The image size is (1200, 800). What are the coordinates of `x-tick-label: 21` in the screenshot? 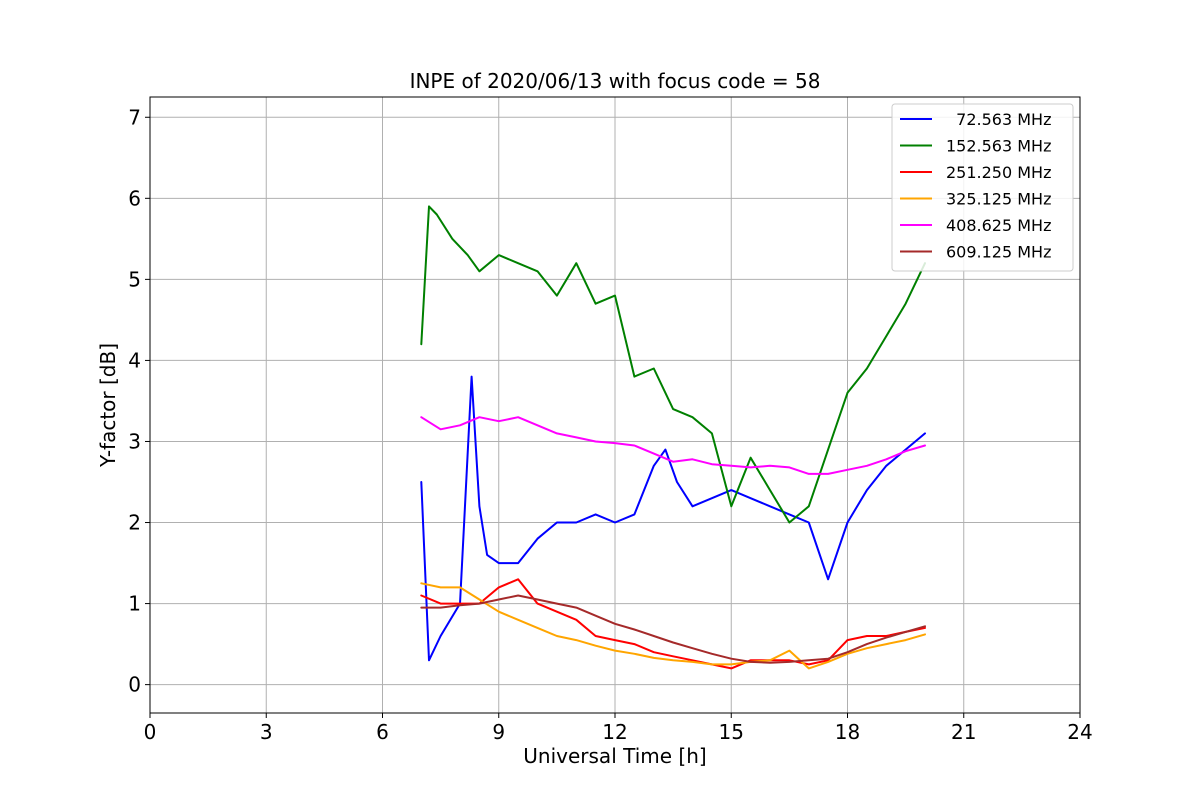 It's located at (963, 732).